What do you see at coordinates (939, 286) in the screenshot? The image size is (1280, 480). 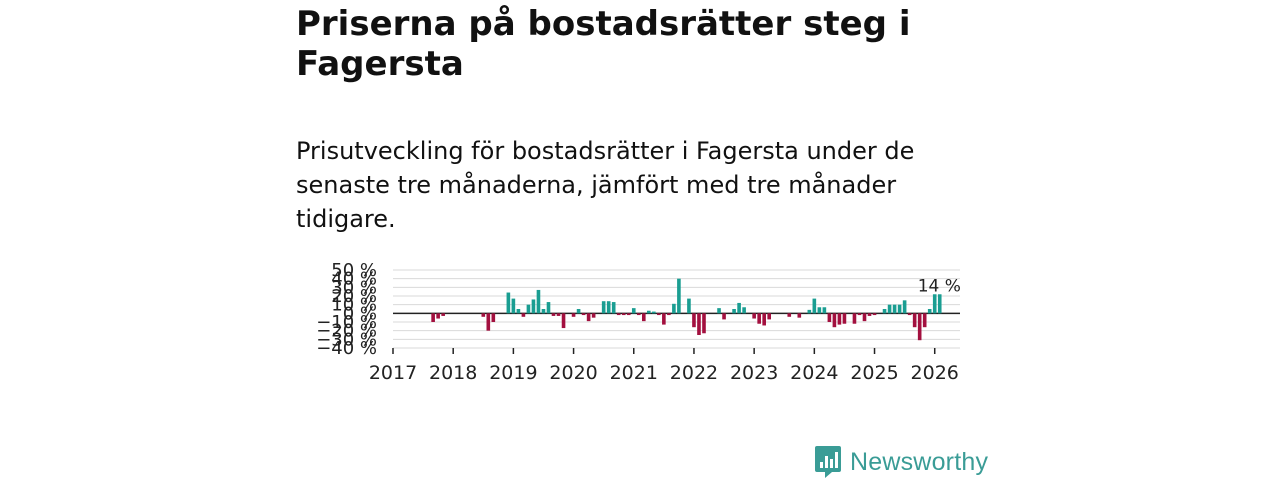 I see `last-value-label: 14 %` at bounding box center [939, 286].